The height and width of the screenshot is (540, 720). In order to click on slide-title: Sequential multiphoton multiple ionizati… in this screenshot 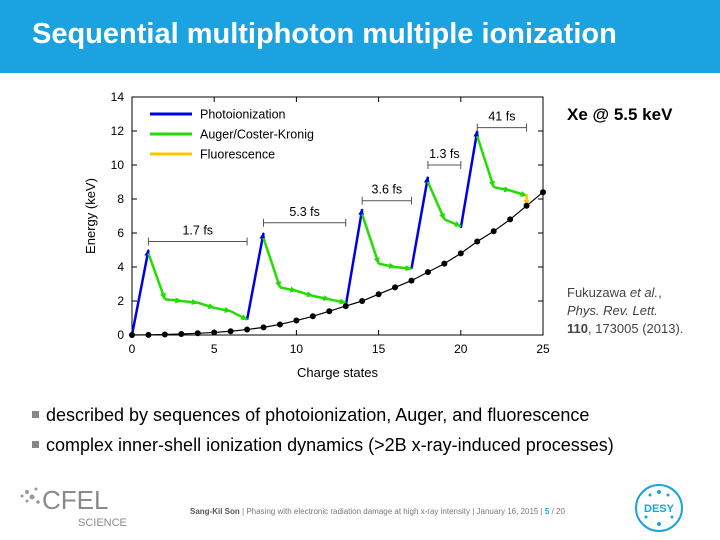, I will do `click(324, 34)`.